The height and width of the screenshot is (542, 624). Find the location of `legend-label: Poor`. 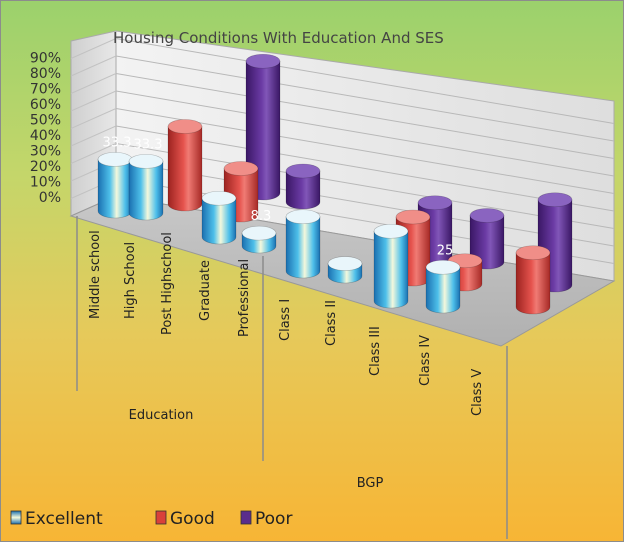

legend-label: Poor is located at coordinates (273, 519).